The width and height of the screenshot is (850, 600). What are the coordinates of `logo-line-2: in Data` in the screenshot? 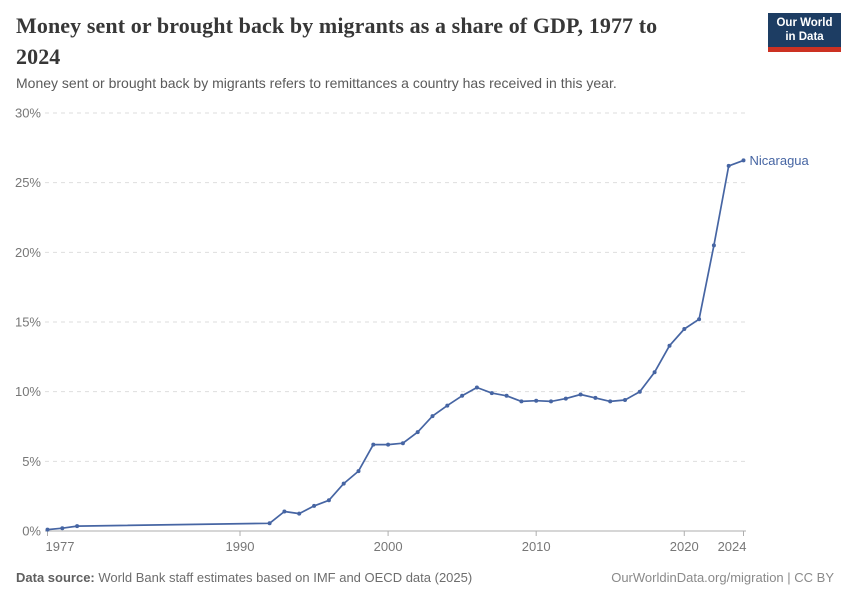 It's located at (804, 37).